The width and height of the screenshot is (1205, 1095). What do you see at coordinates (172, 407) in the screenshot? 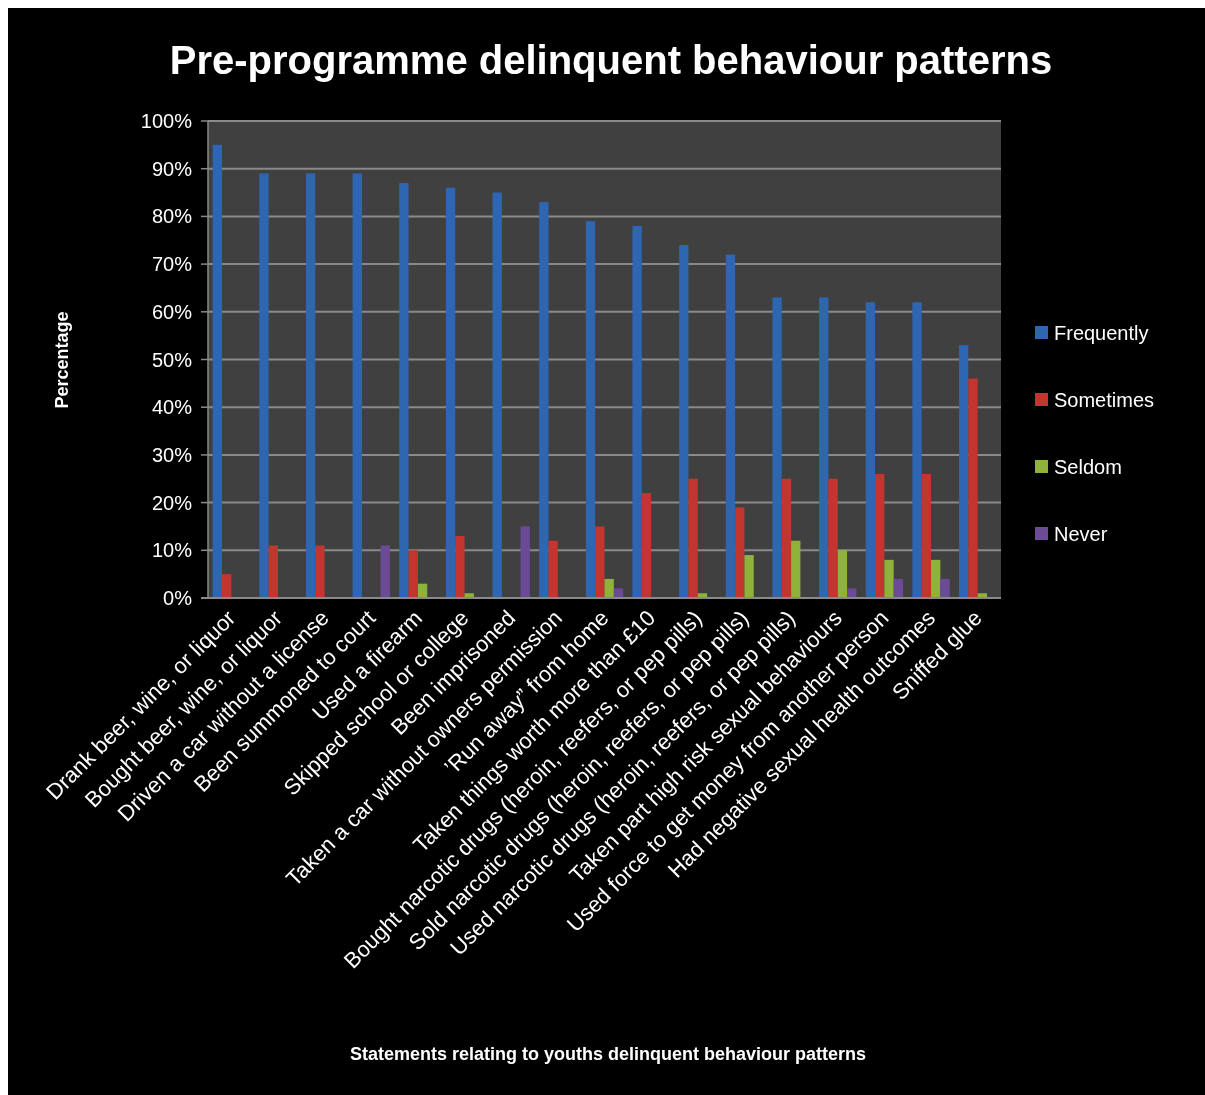
I see `y-tick-label: 40%` at bounding box center [172, 407].